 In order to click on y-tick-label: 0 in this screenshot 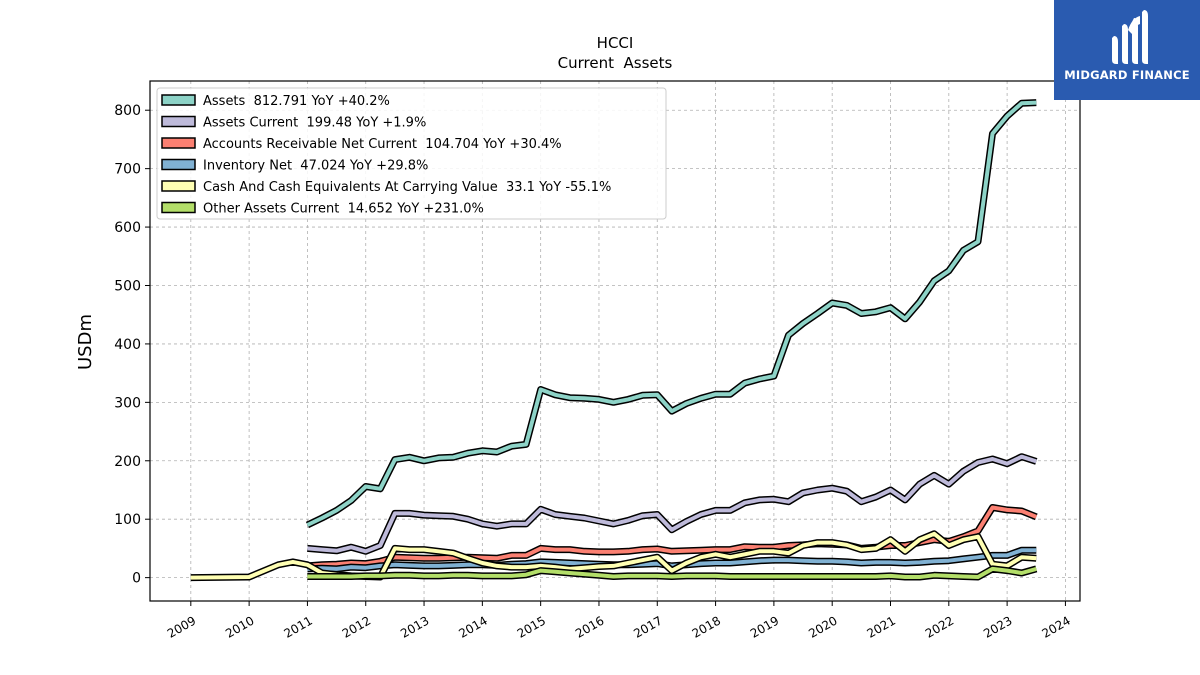, I will do `click(136, 579)`.